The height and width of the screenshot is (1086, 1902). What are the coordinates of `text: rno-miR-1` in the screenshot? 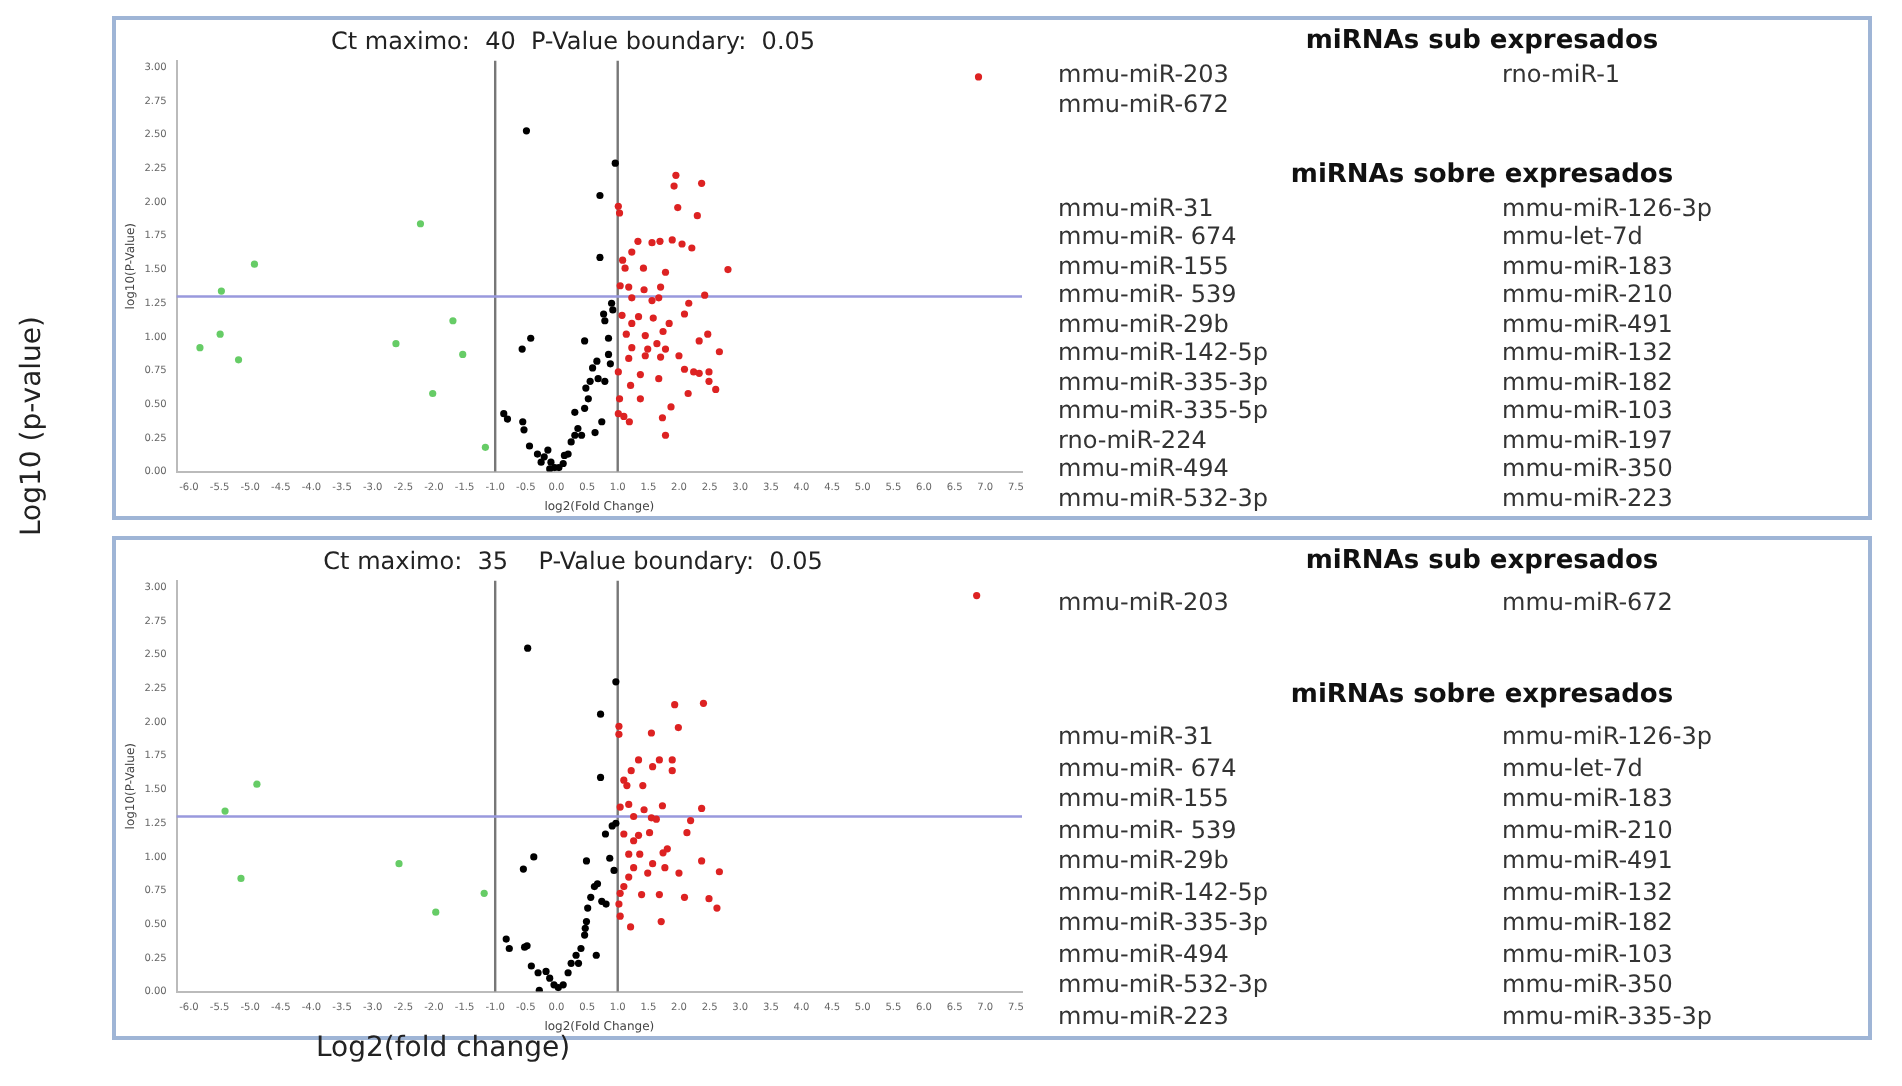 It's located at (1562, 74).